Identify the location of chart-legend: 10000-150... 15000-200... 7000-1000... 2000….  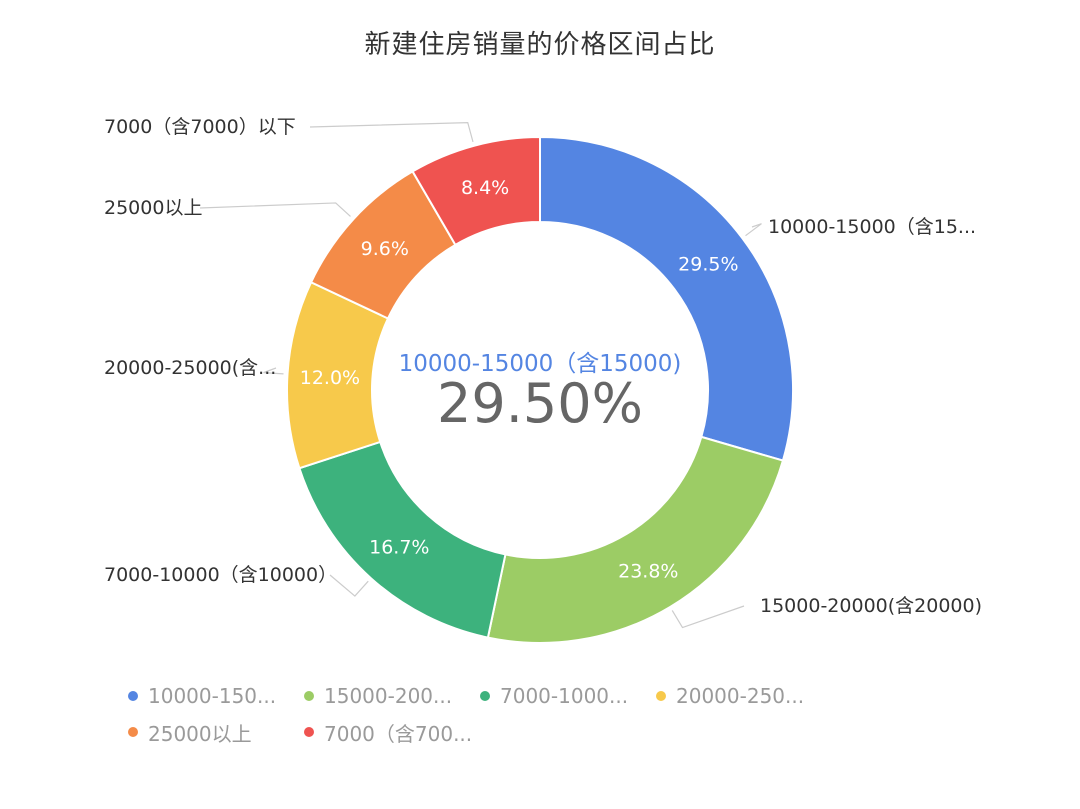
(558, 714).